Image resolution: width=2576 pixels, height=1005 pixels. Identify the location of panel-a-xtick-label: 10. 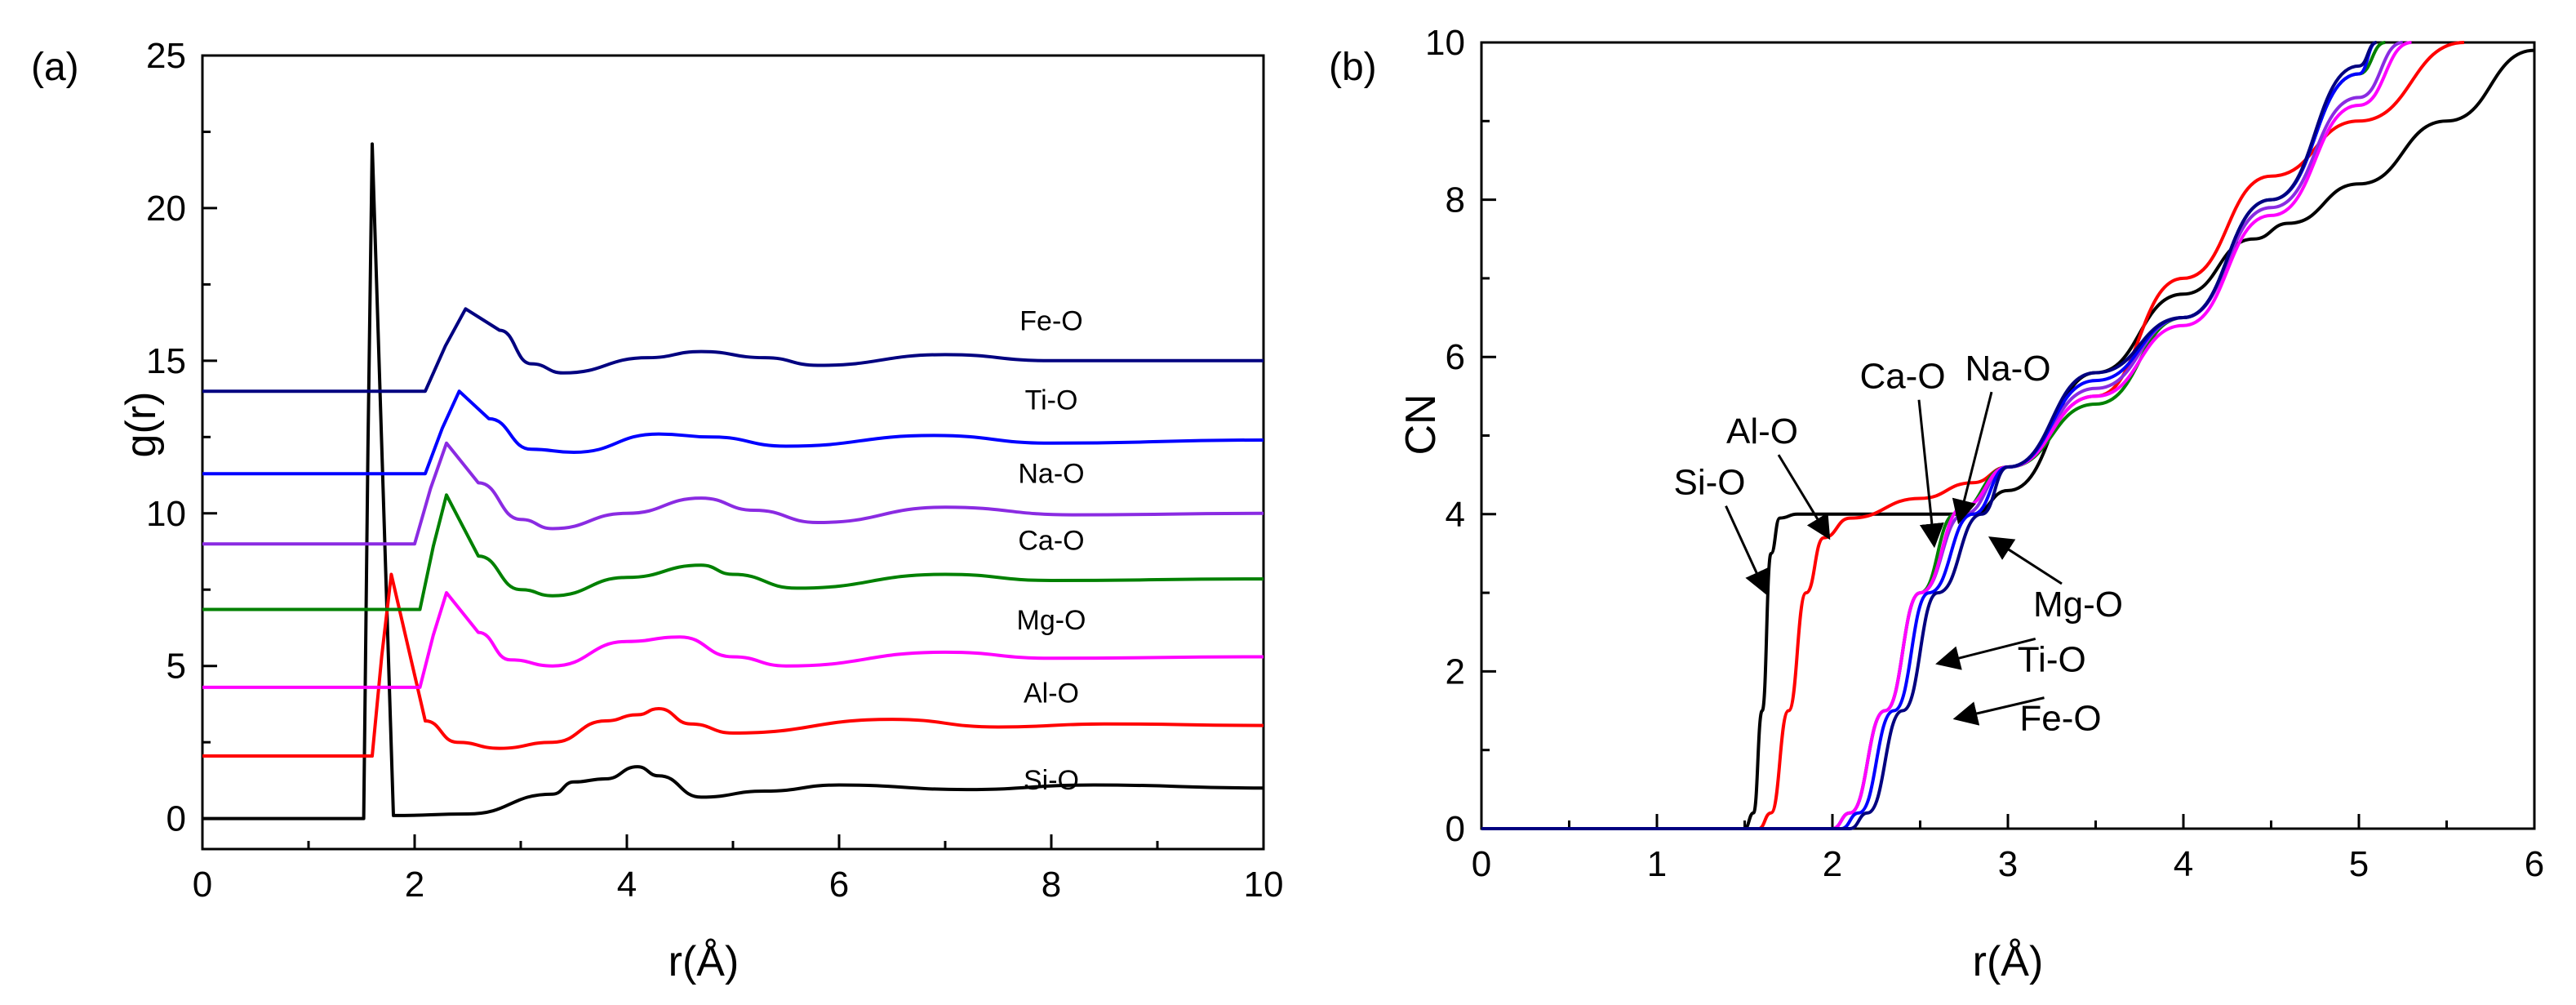
(1264, 885).